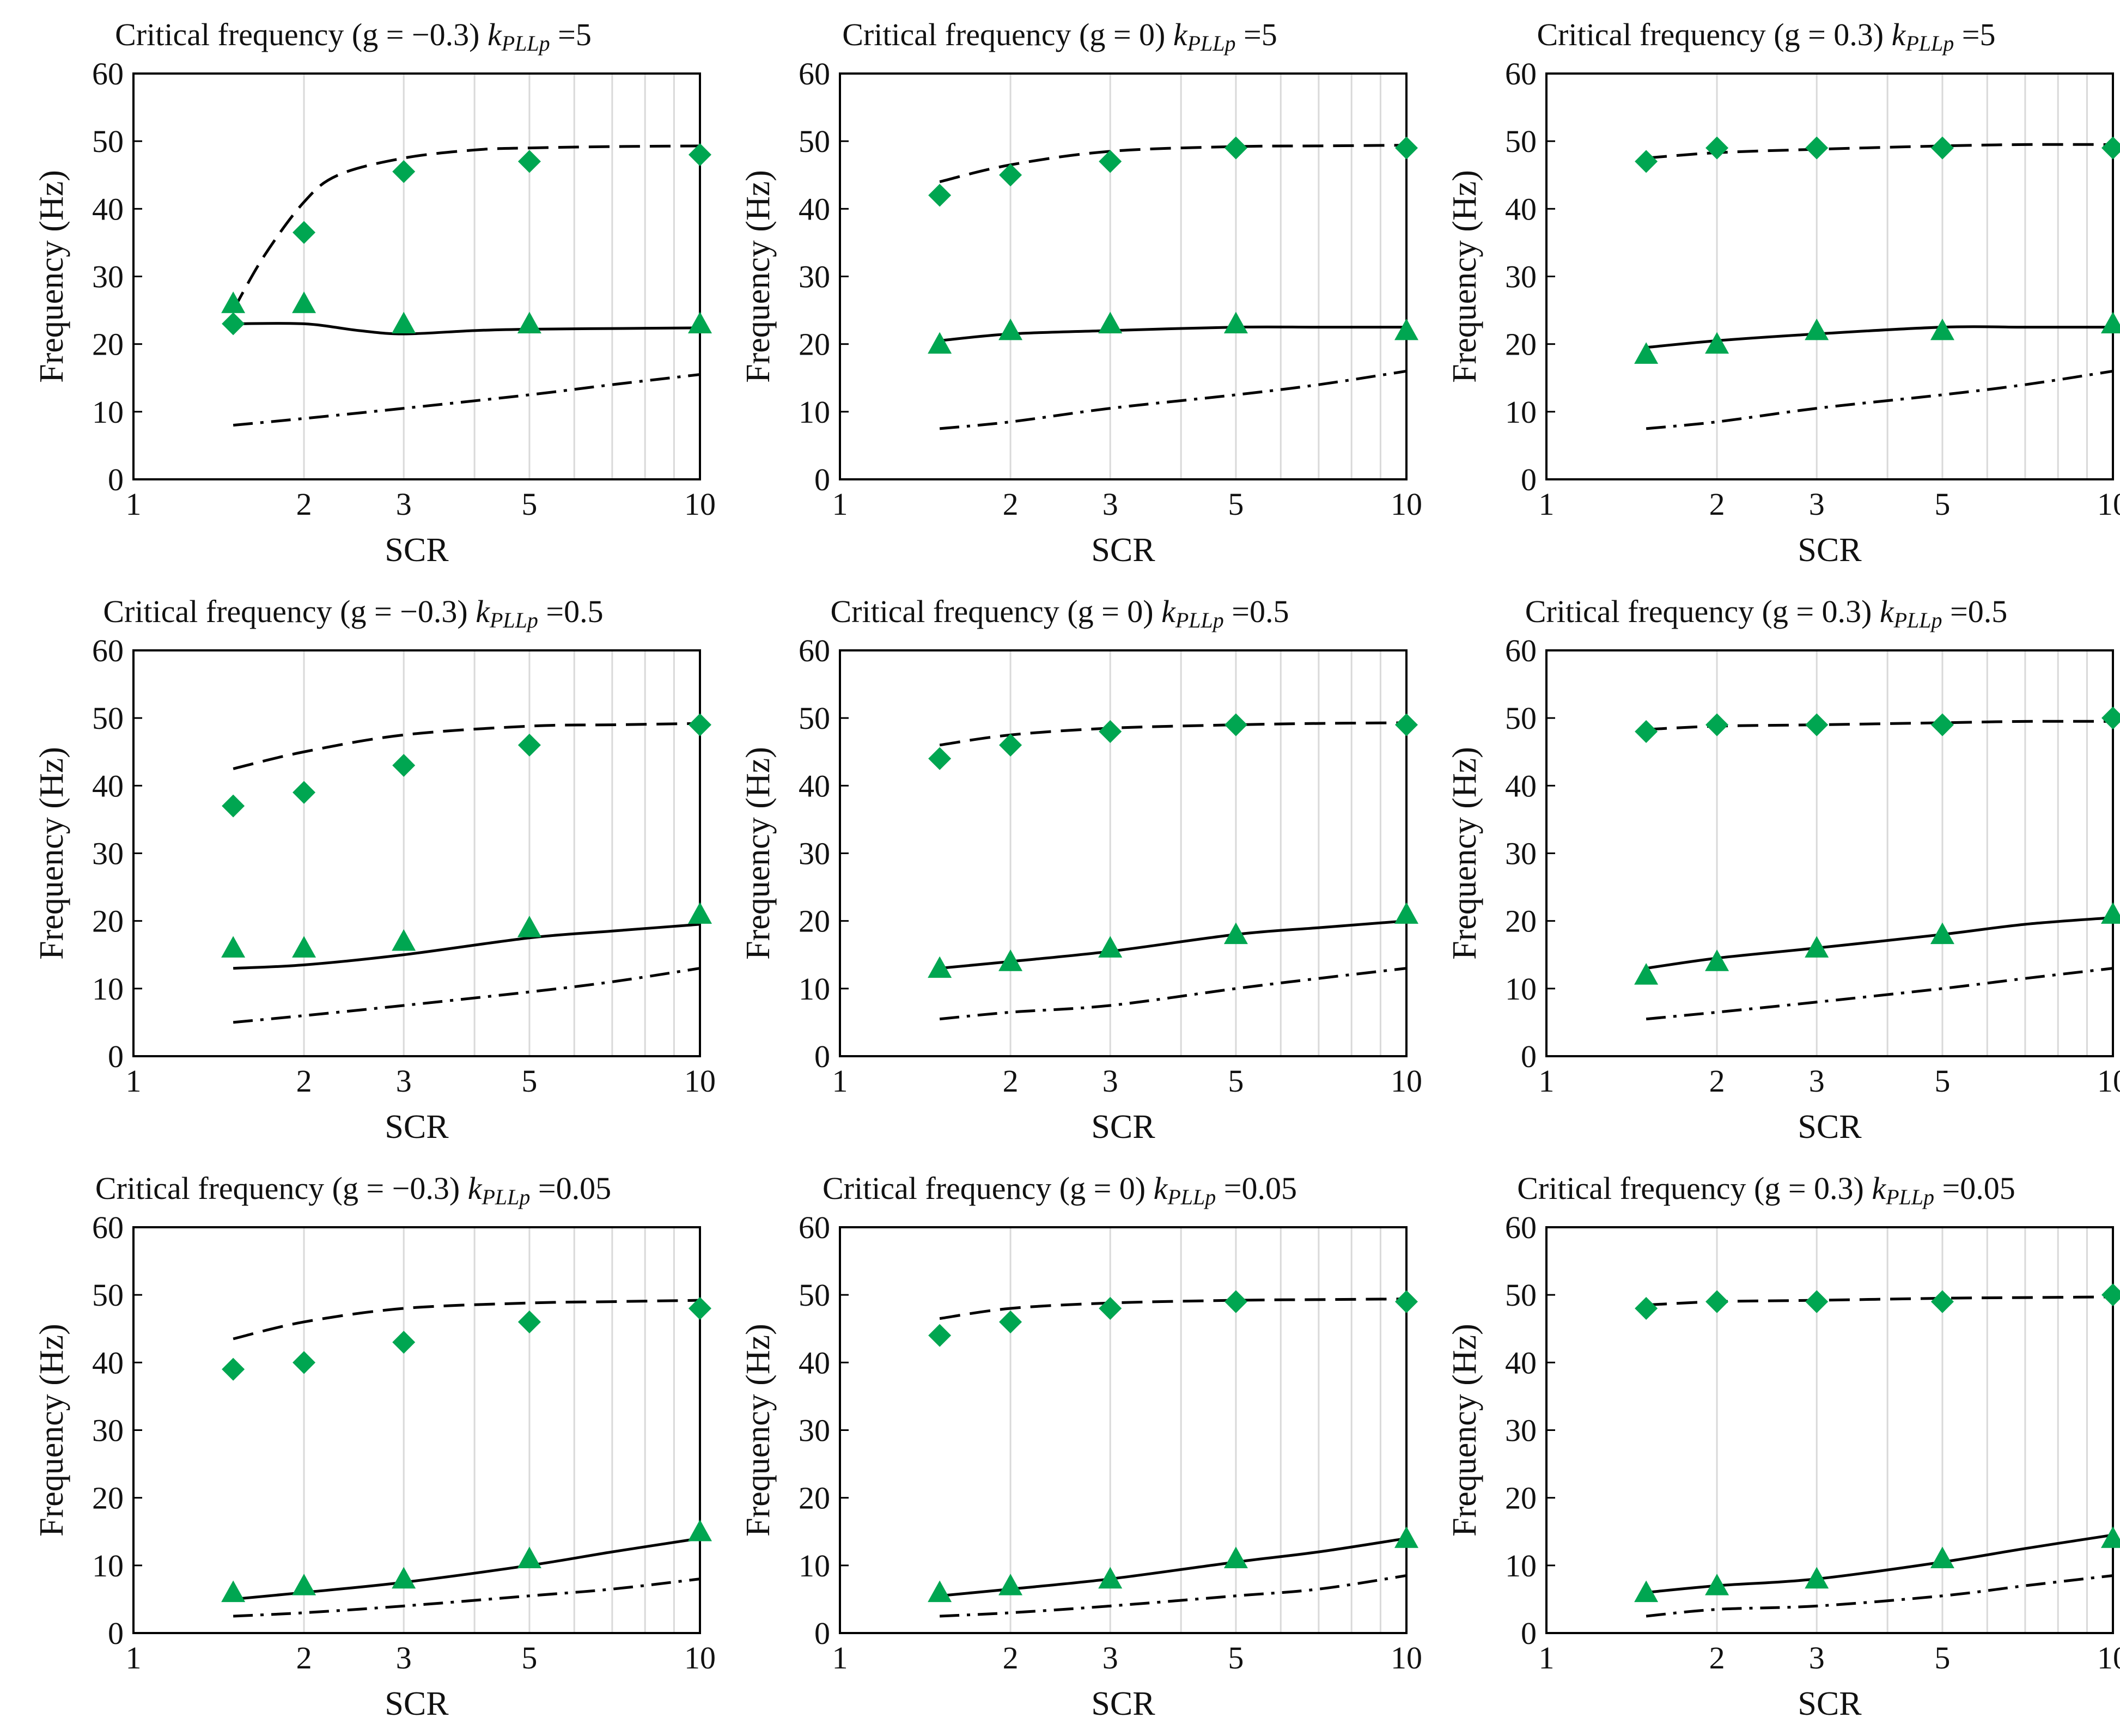 Image resolution: width=2120 pixels, height=1736 pixels. What do you see at coordinates (1521, 854) in the screenshot?
I see `y-tick-label: 30` at bounding box center [1521, 854].